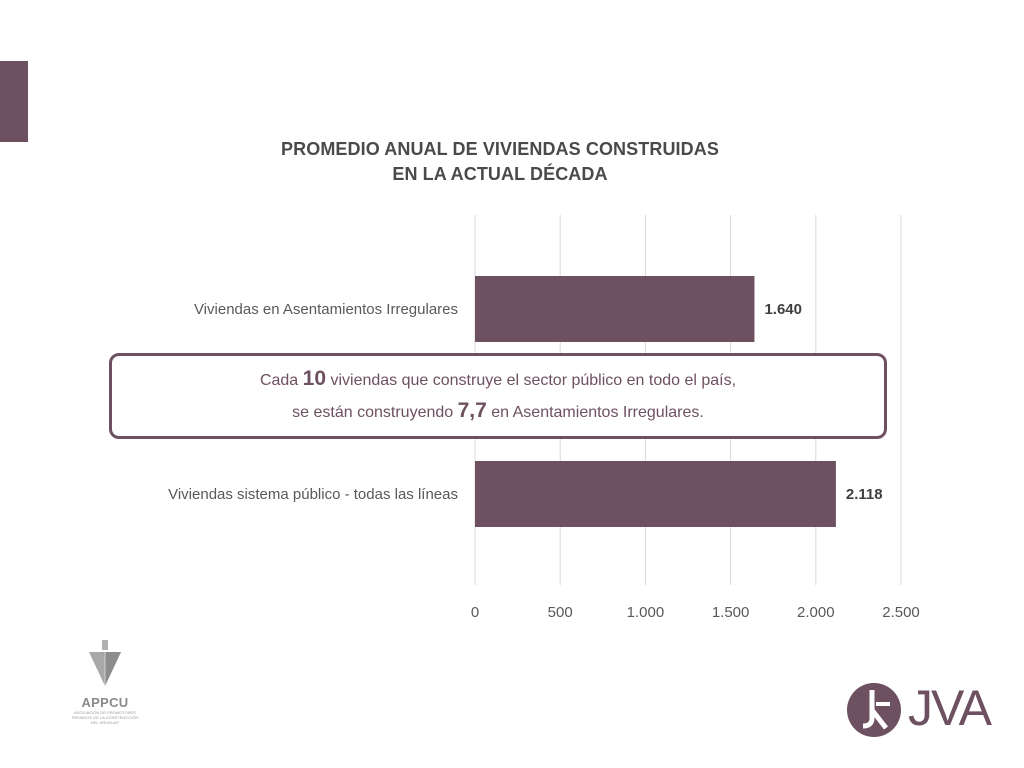  I want to click on chart-title-line-1: PROMEDIO ANUAL DE VIVIENDAS CONSTRUIDAS, so click(500, 149).